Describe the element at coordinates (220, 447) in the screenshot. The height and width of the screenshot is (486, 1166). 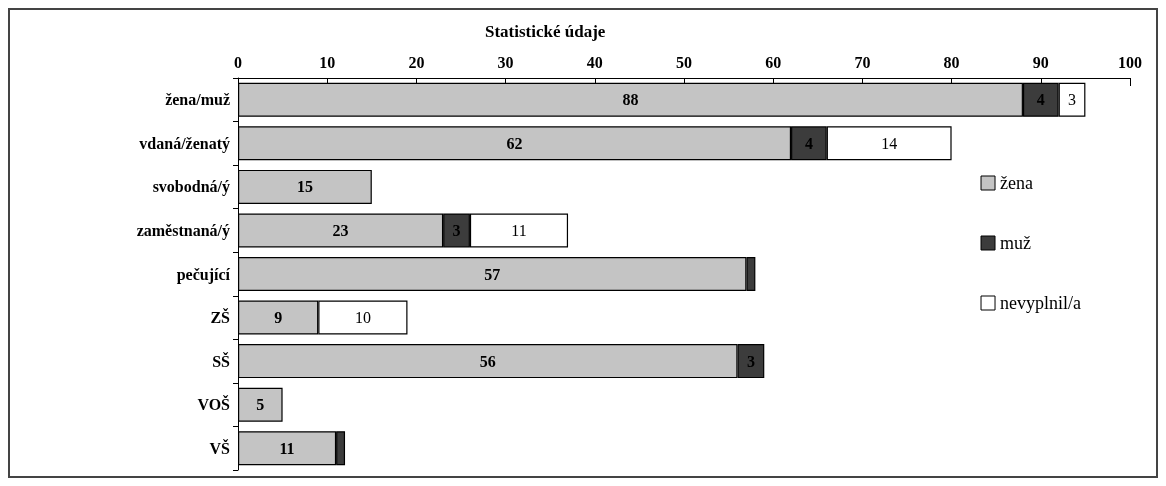
I see `y-tick-label: VŠ` at that location.